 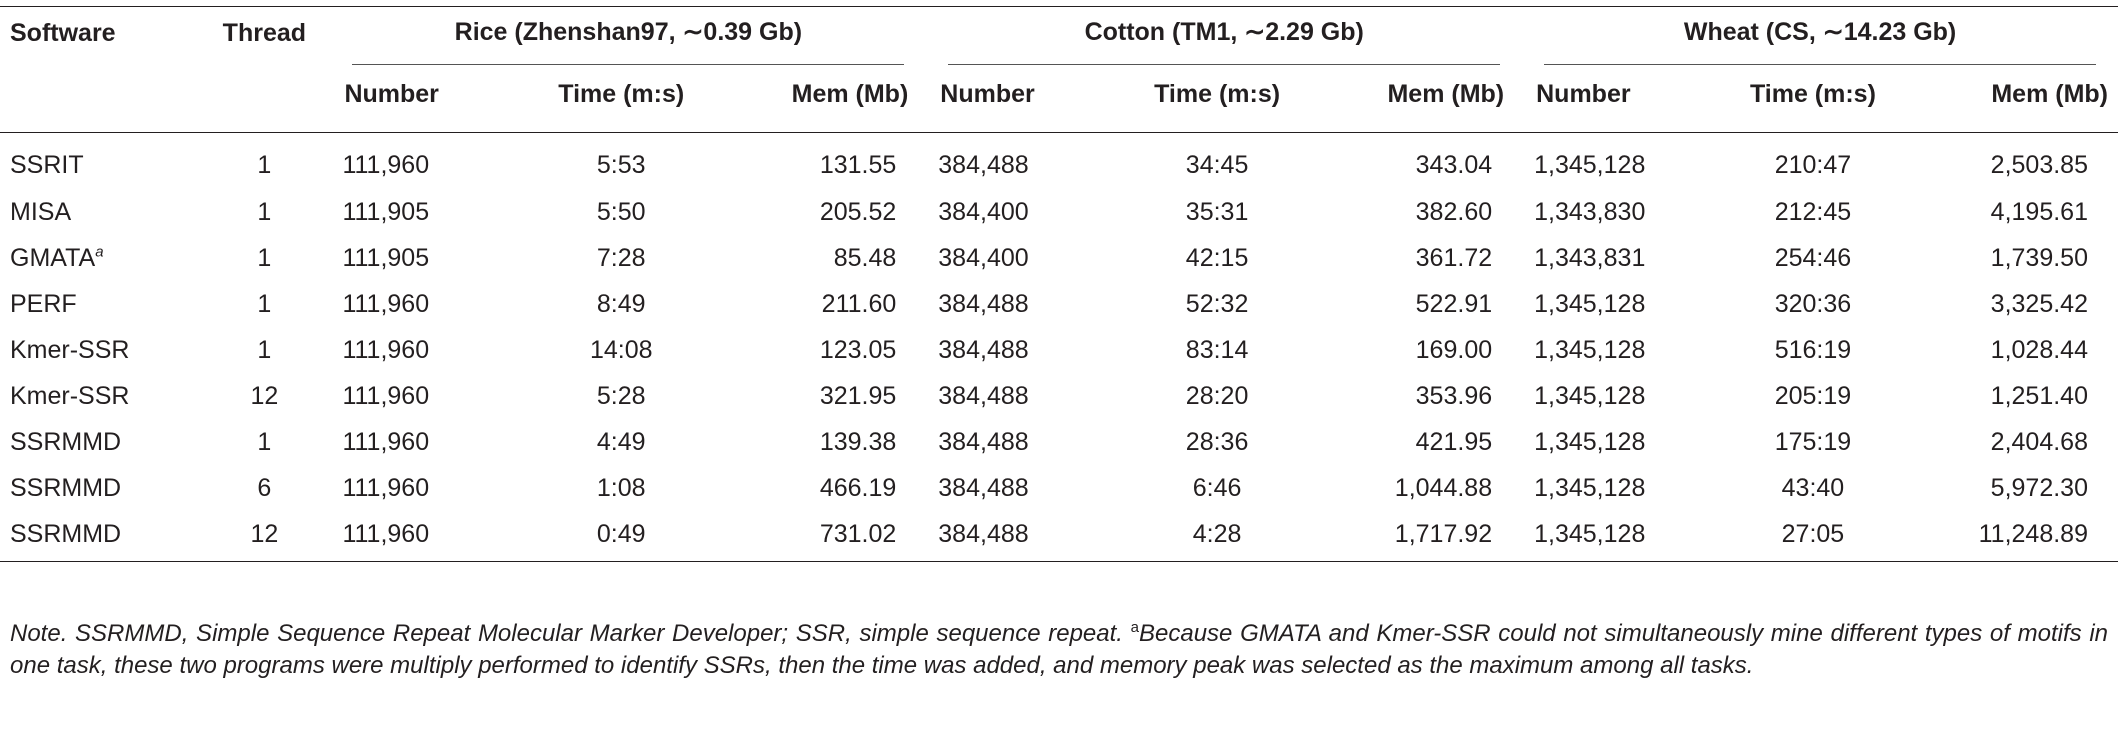 What do you see at coordinates (824, 536) in the screenshot?
I see `cell-rice-mem: 731.02` at bounding box center [824, 536].